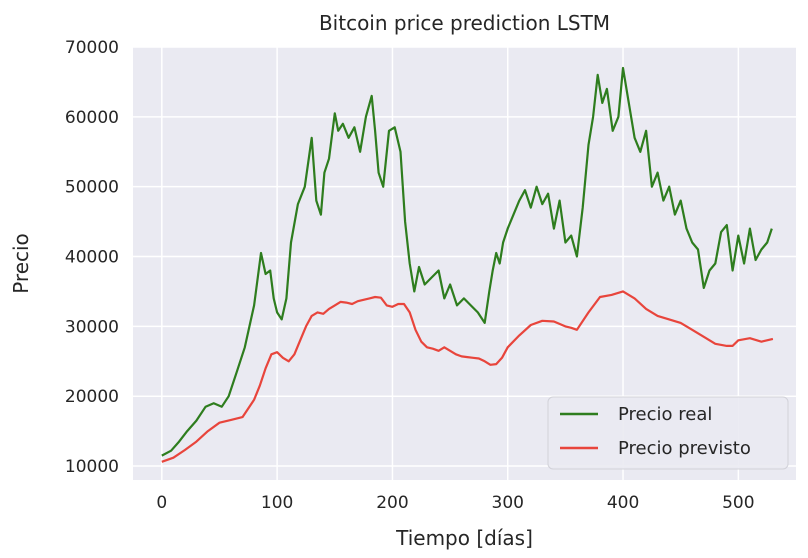 This screenshot has width=808, height=558. What do you see at coordinates (92, 327) in the screenshot?
I see `y-tick-label: 30000` at bounding box center [92, 327].